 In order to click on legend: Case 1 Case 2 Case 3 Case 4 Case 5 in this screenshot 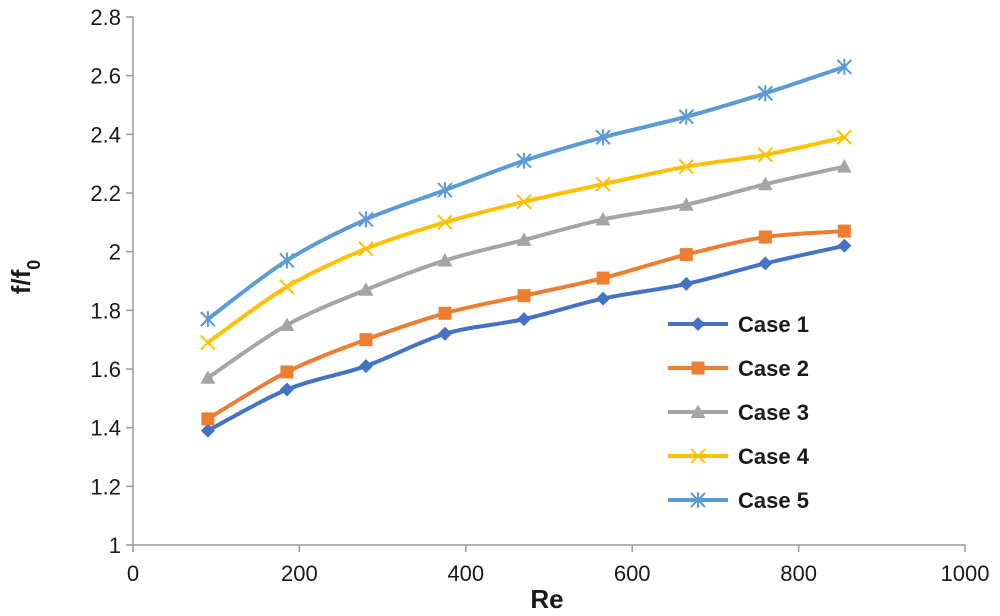, I will do `click(739, 412)`.